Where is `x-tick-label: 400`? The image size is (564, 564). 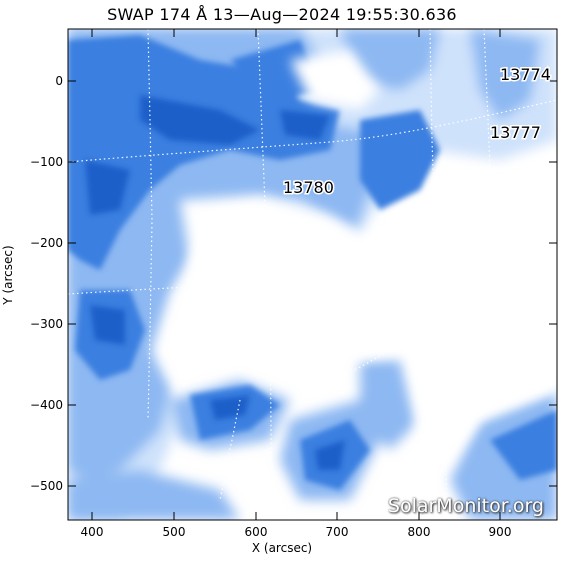
x-tick-label: 400 is located at coordinates (92, 532).